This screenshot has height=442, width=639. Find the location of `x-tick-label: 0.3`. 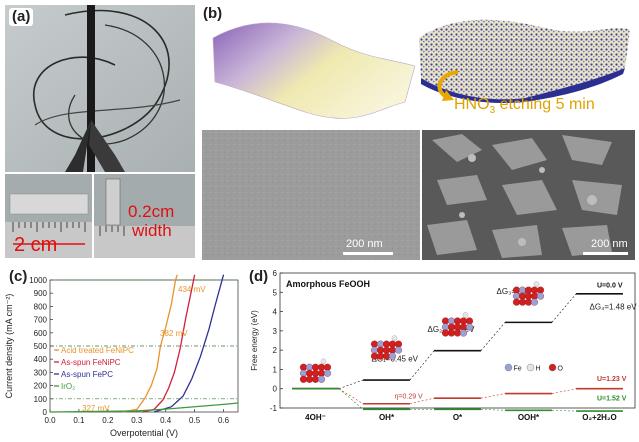

x-tick-label: 0.3 is located at coordinates (137, 420).